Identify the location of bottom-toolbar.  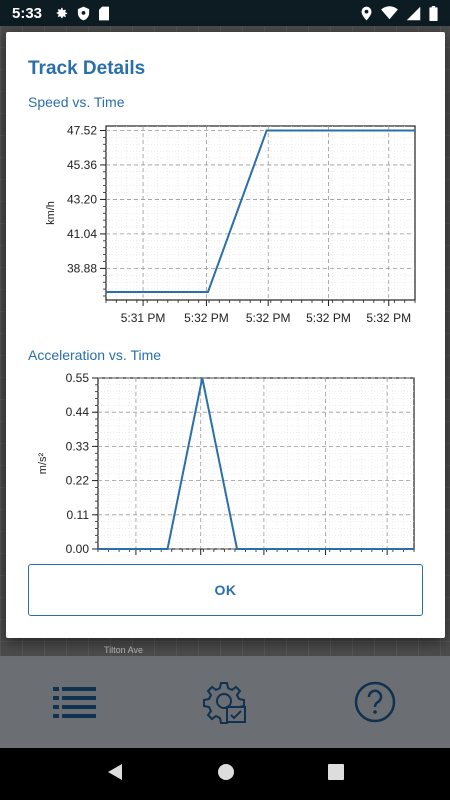
(225, 702).